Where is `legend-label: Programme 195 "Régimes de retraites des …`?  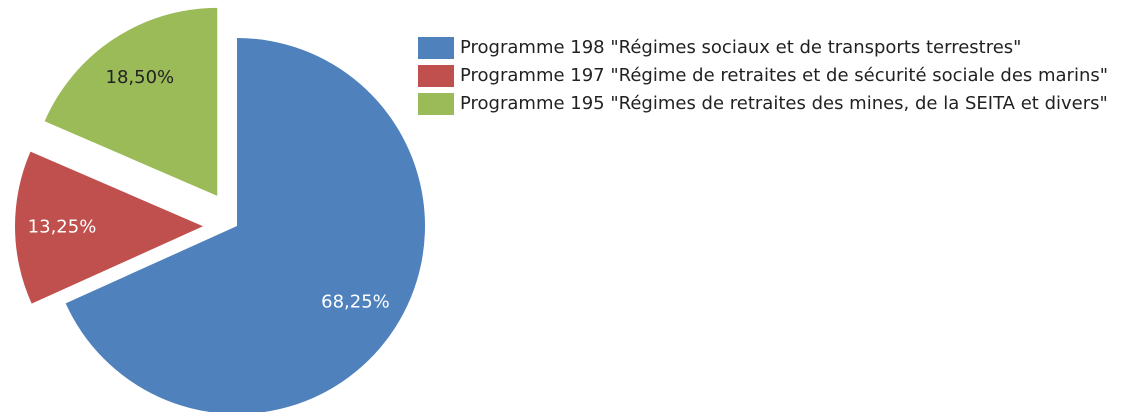 legend-label: Programme 195 "Régimes de retraites des … is located at coordinates (784, 103).